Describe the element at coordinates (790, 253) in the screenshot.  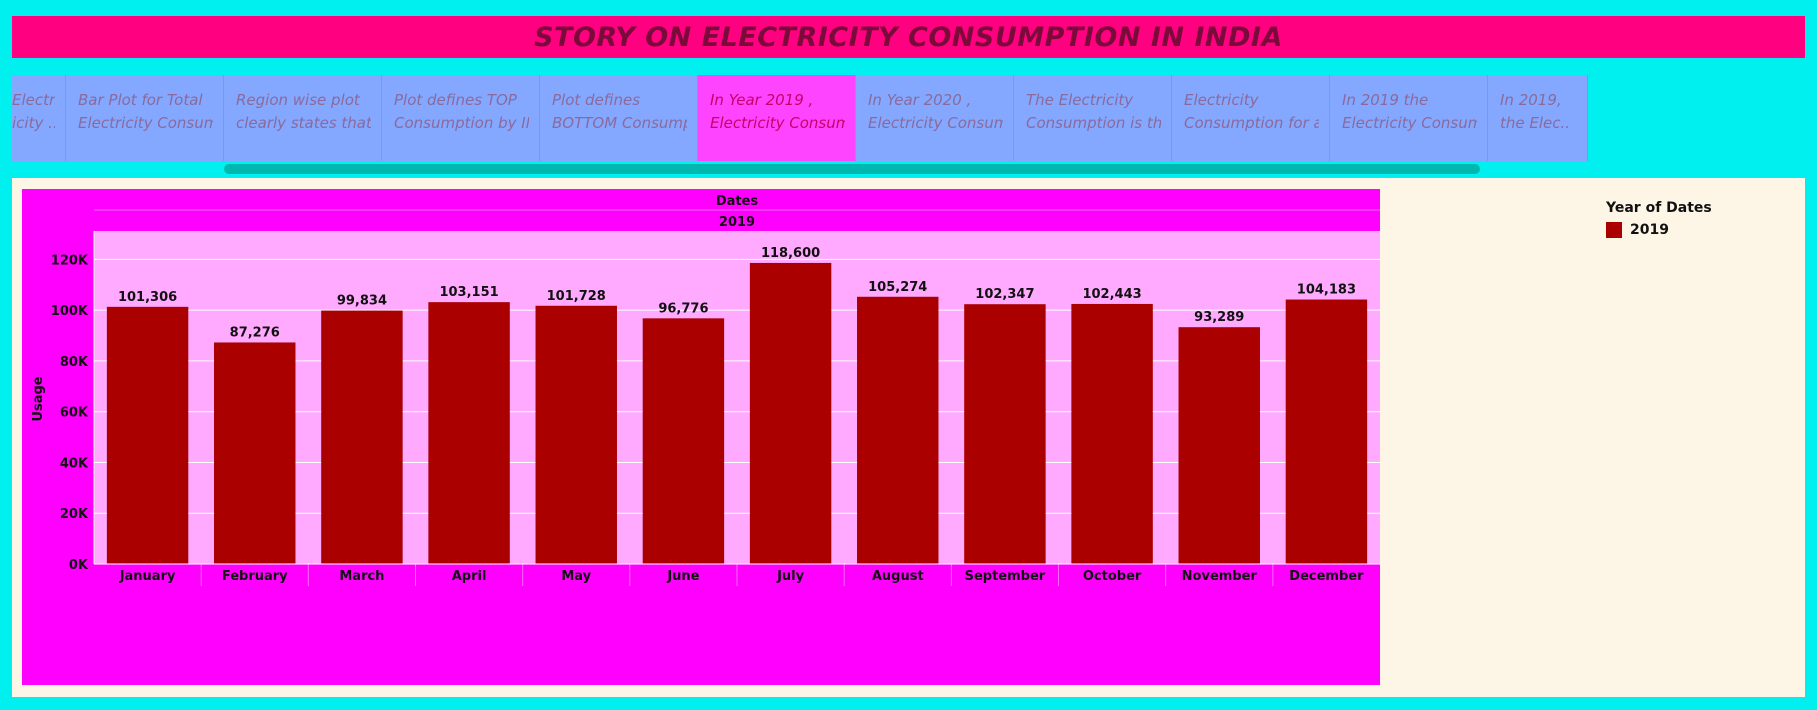
I see `data-label: 118,600` at that location.